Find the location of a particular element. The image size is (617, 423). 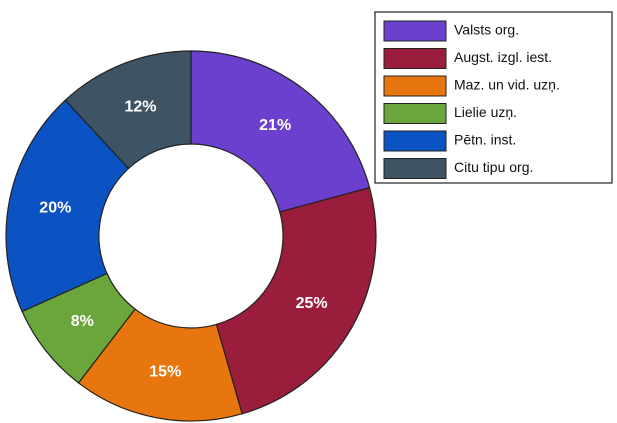

legend-label: Pētn. inst. is located at coordinates (485, 140).